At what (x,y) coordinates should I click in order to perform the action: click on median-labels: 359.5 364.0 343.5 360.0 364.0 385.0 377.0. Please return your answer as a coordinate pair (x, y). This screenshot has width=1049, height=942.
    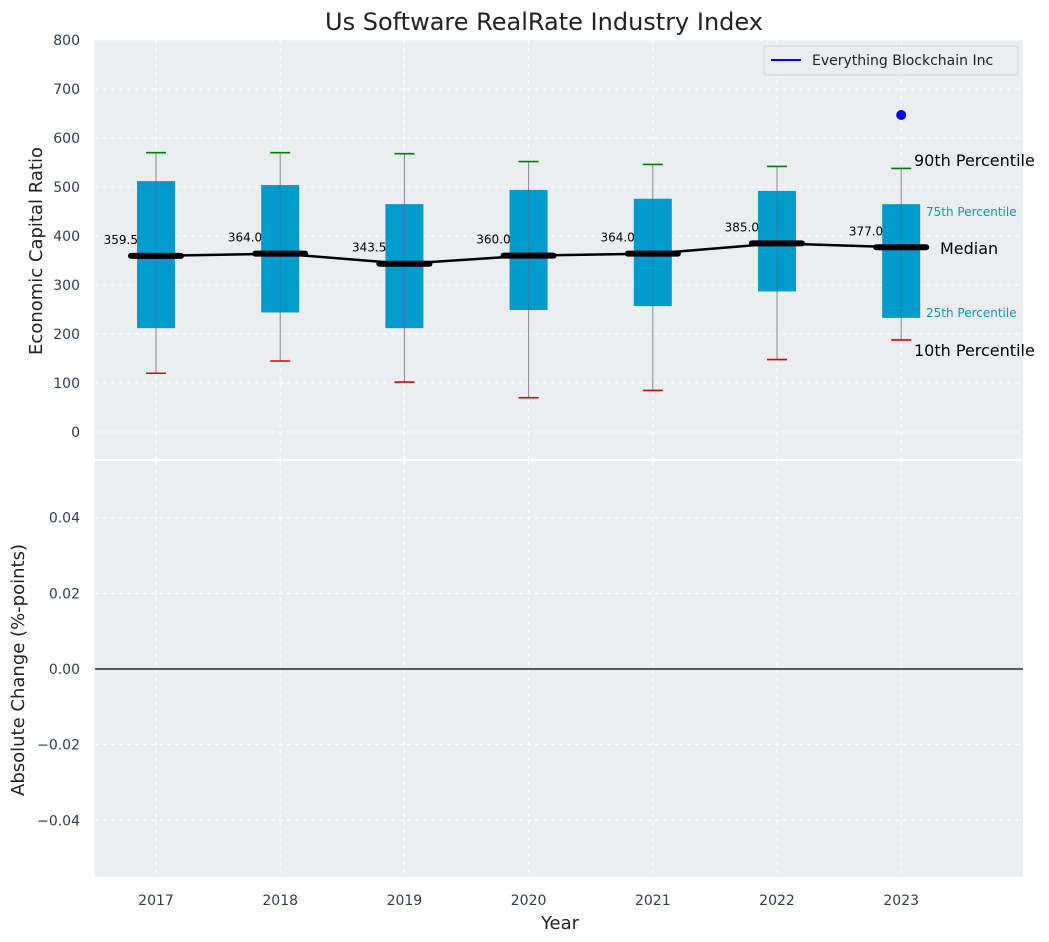
    Looking at the image, I should click on (494, 237).